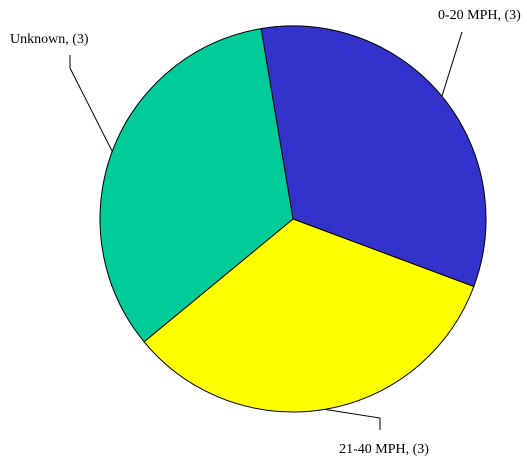 The width and height of the screenshot is (527, 466). What do you see at coordinates (384, 449) in the screenshot?
I see `slice-label: 21-40 MPH, (3)` at bounding box center [384, 449].